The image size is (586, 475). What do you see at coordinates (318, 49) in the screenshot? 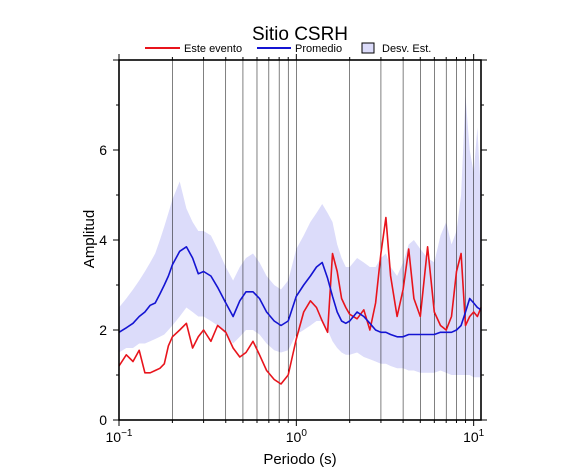
I see `legend-label: Promedio` at bounding box center [318, 49].